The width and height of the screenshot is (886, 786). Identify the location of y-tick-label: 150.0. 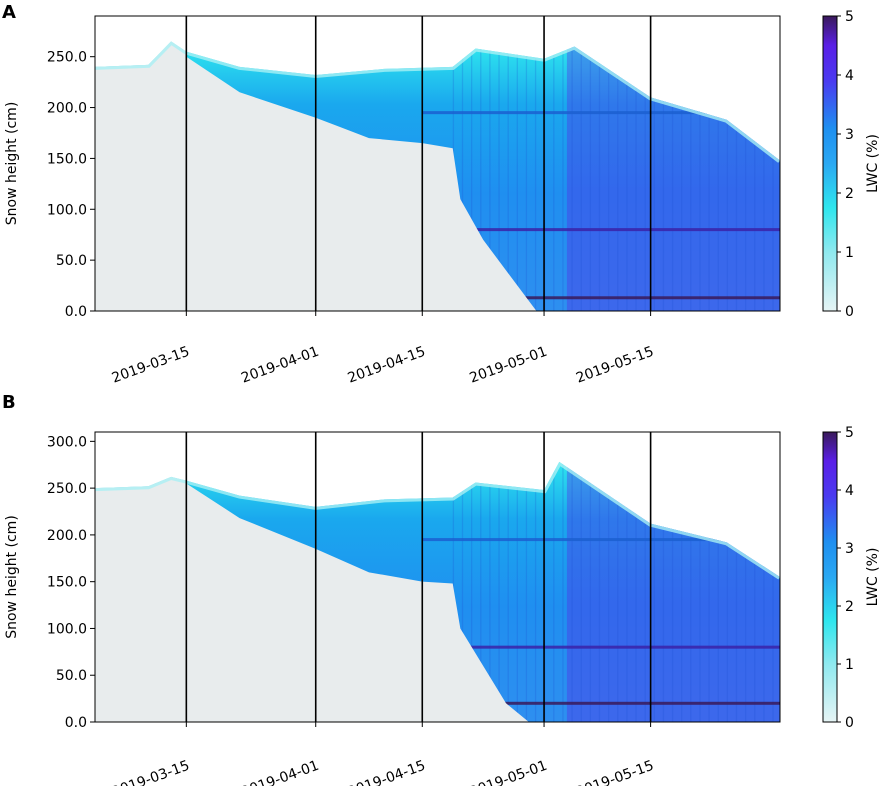
(67, 159).